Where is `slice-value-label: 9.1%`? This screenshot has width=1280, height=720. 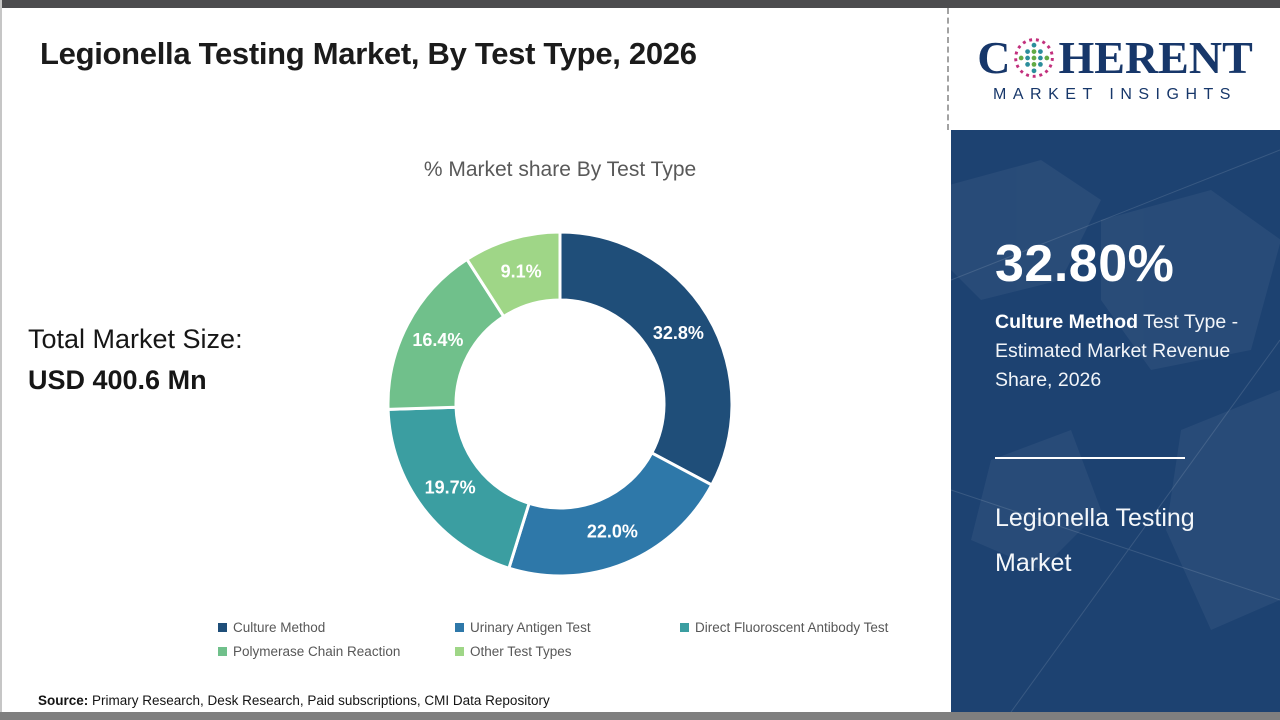 slice-value-label: 9.1% is located at coordinates (521, 272).